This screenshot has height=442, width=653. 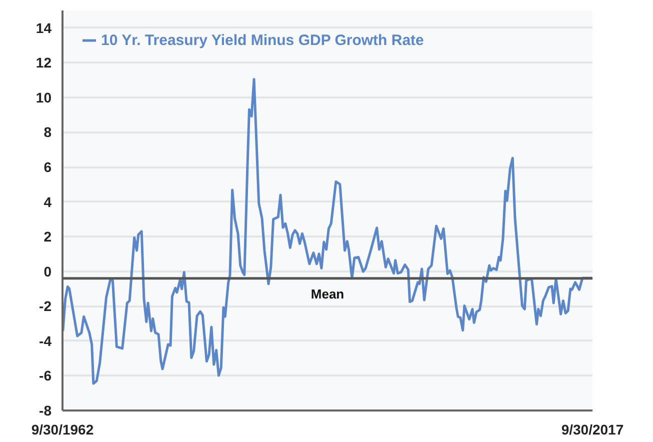 I want to click on y-tick-label: 6, so click(x=48, y=167).